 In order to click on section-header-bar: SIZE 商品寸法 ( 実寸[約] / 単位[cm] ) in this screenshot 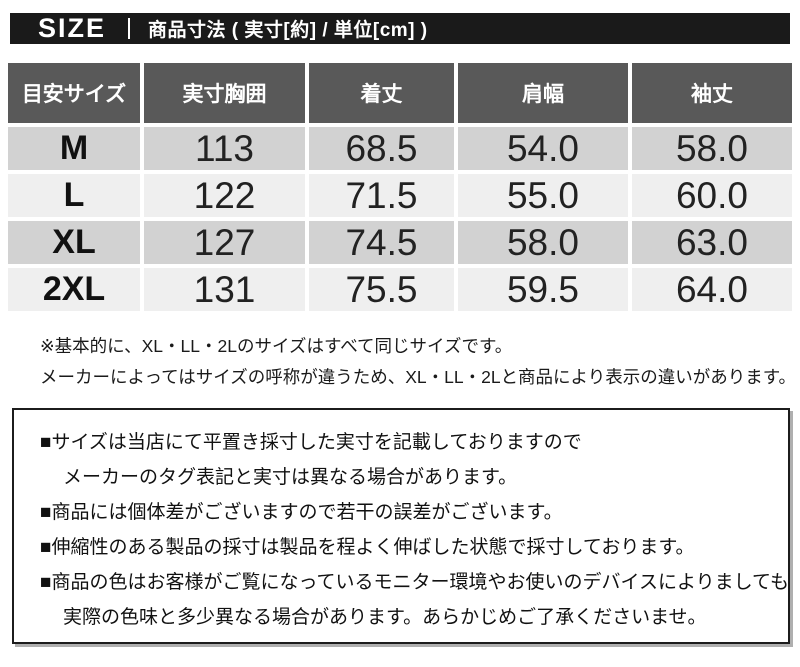, I will do `click(400, 28)`.